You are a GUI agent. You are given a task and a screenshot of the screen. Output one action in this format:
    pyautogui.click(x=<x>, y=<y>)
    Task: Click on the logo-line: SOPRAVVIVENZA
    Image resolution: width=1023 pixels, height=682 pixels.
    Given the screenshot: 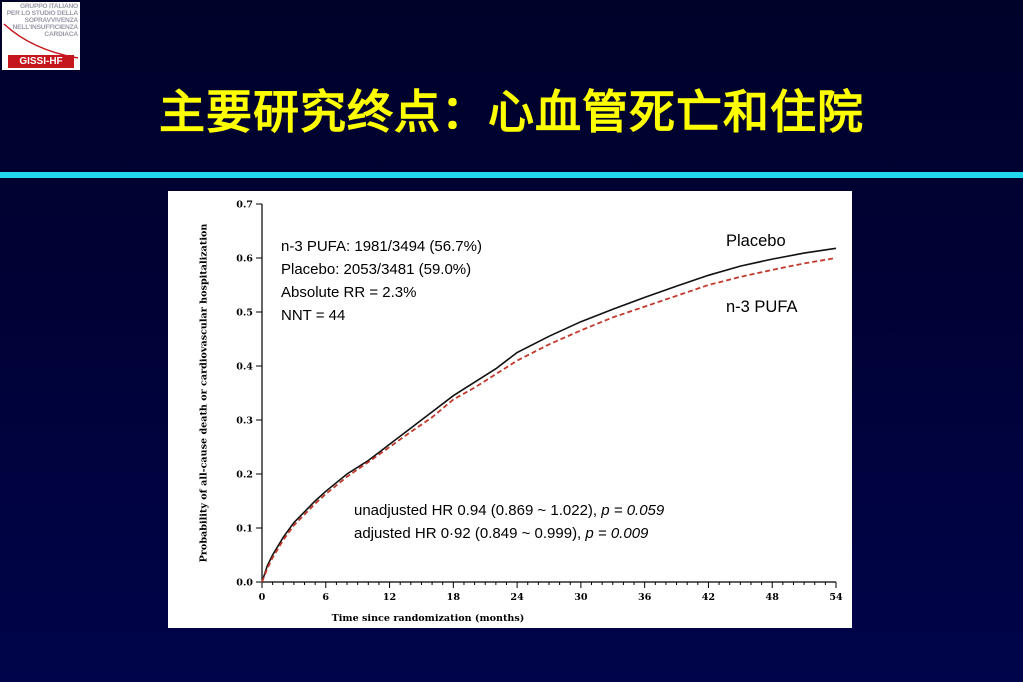 What is the action you would take?
    pyautogui.click(x=51, y=20)
    